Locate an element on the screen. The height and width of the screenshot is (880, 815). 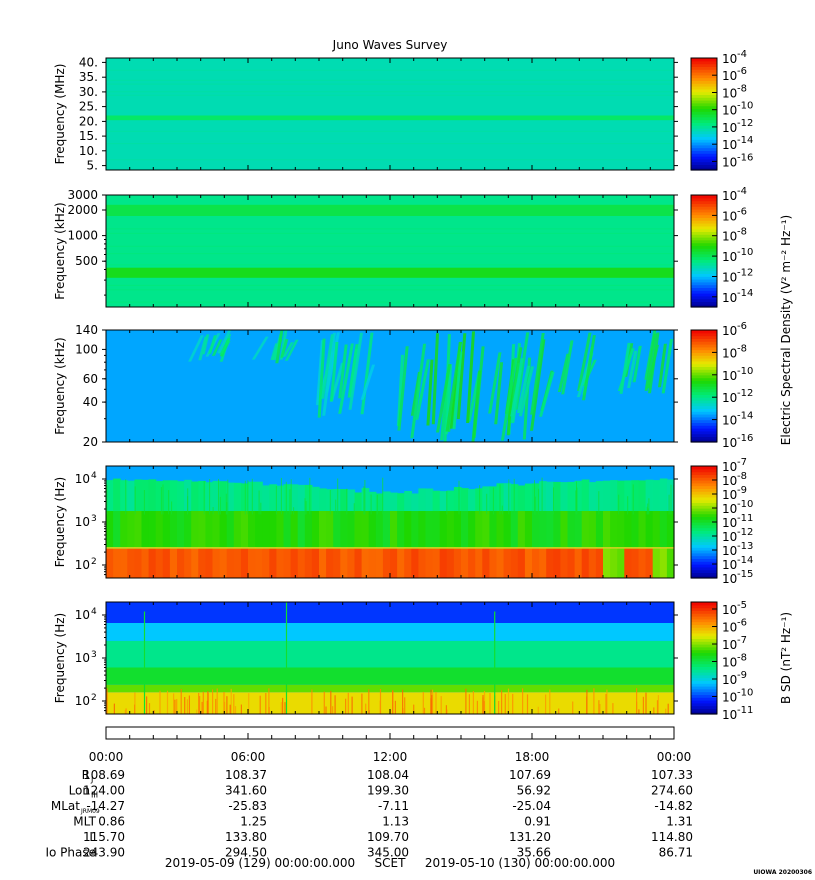
ephemeris-label: R is located at coordinates (86, 775).